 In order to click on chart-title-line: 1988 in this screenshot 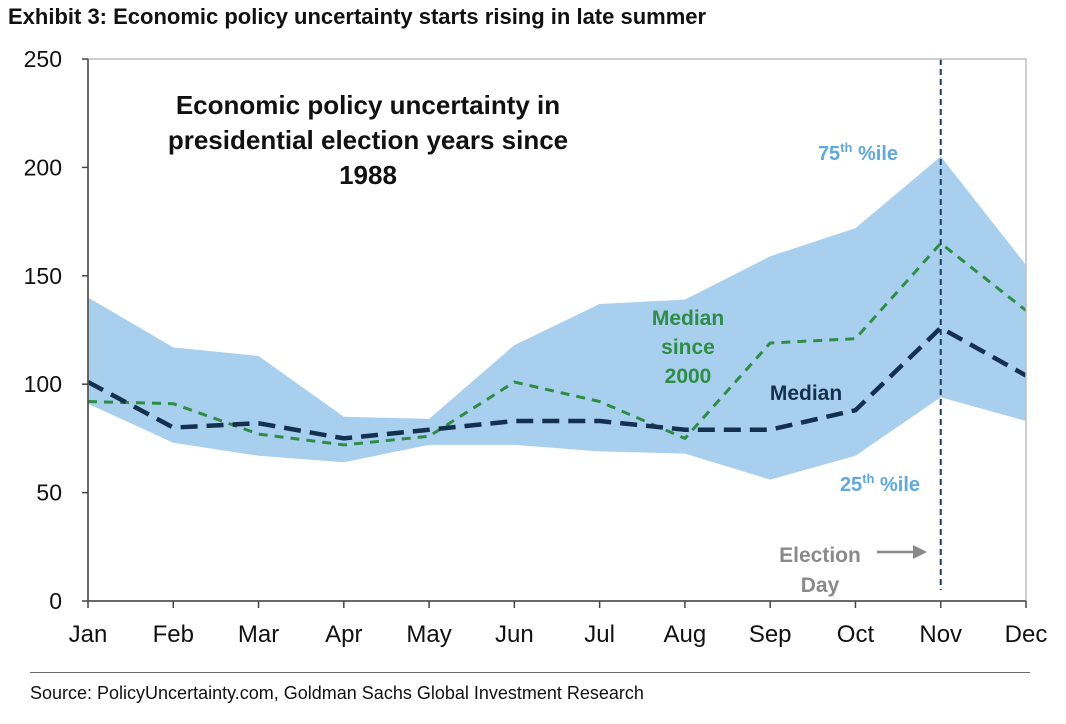, I will do `click(368, 175)`.